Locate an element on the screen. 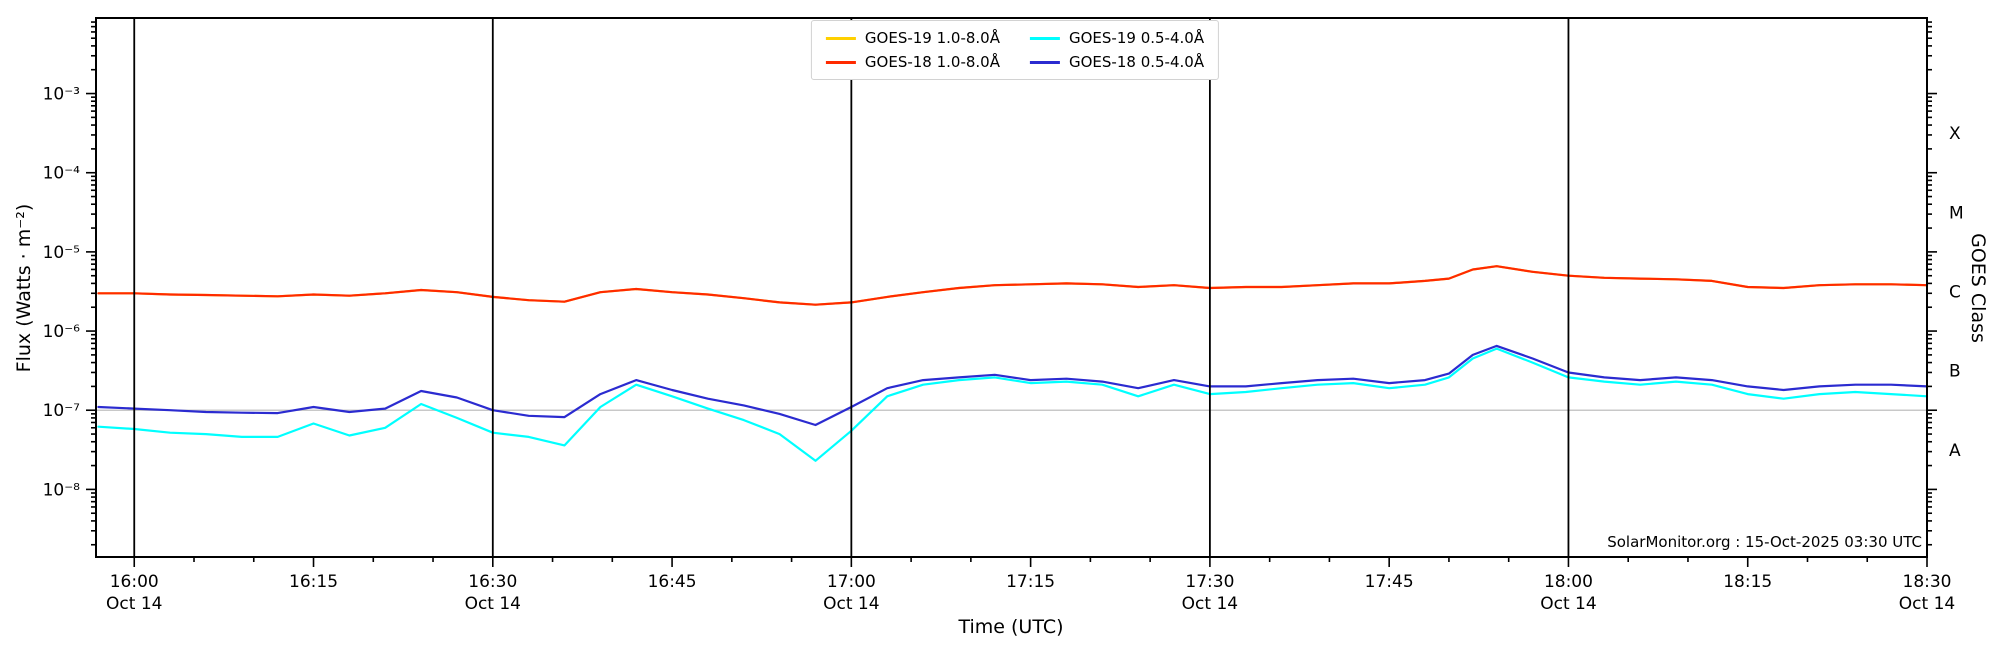 This screenshot has width=2000, height=650. y-tick-label: 10⁻³ is located at coordinates (61, 95).